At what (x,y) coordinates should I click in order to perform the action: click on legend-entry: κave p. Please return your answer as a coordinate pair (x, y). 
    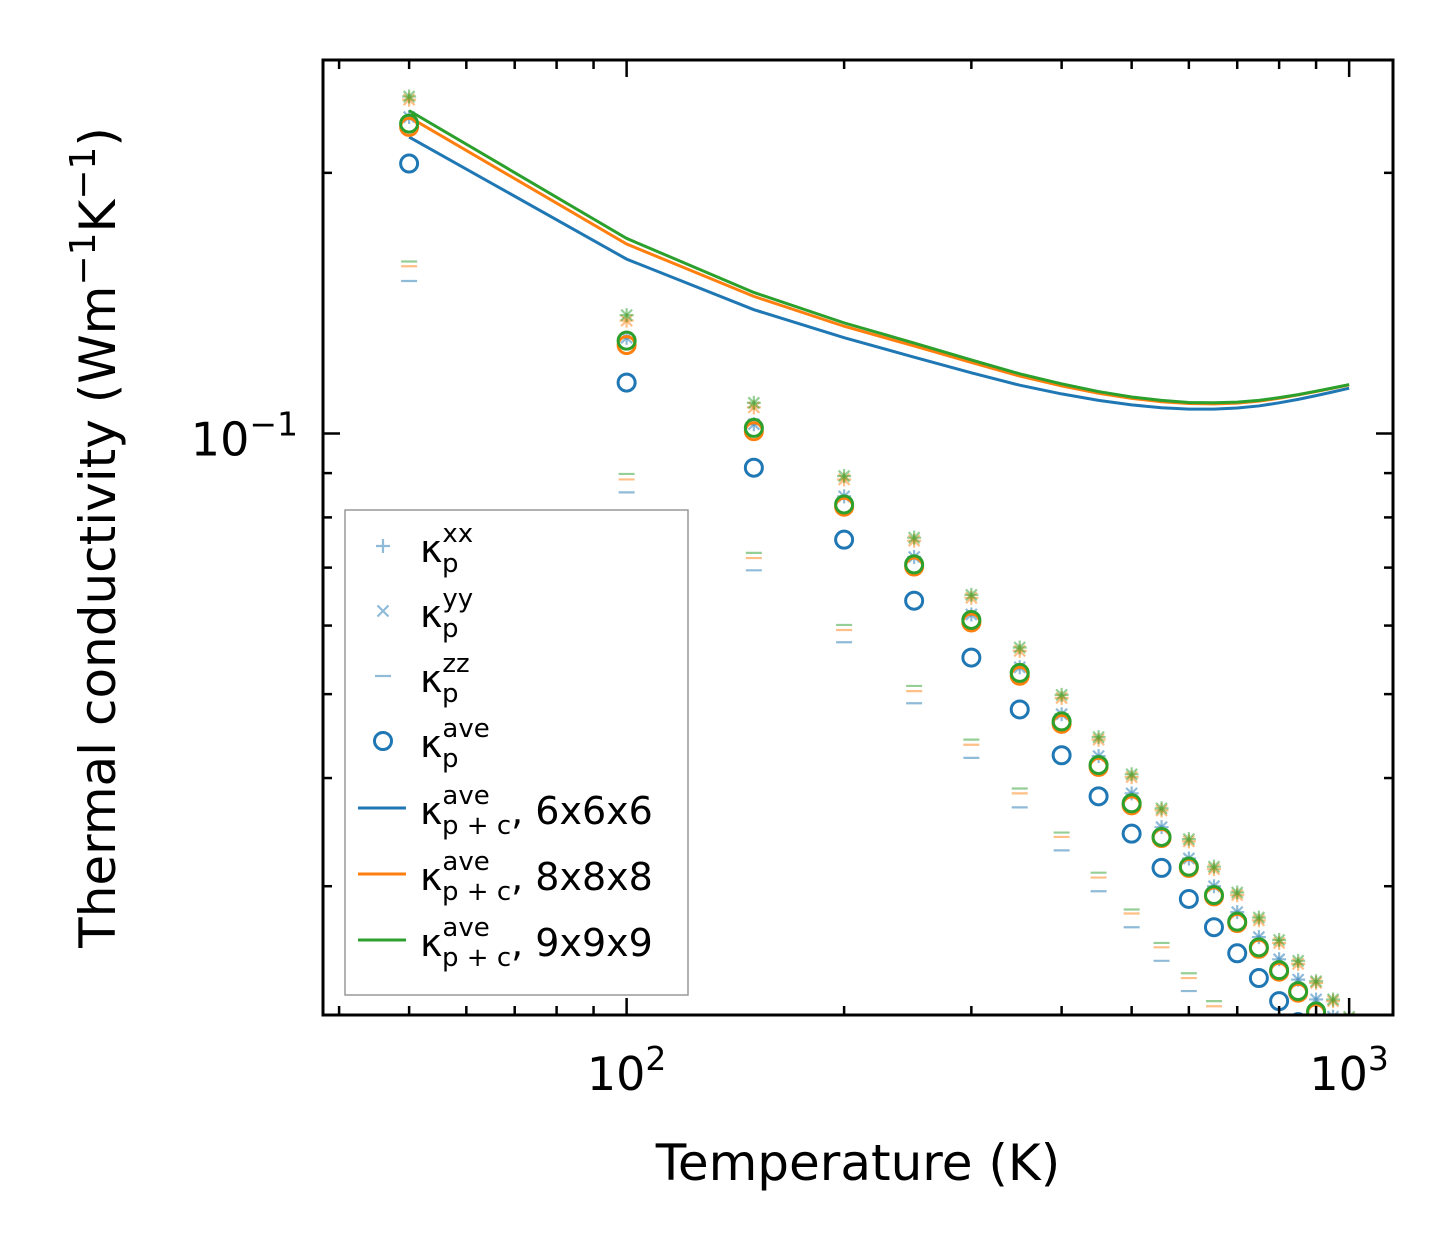
    Looking at the image, I should click on (431, 744).